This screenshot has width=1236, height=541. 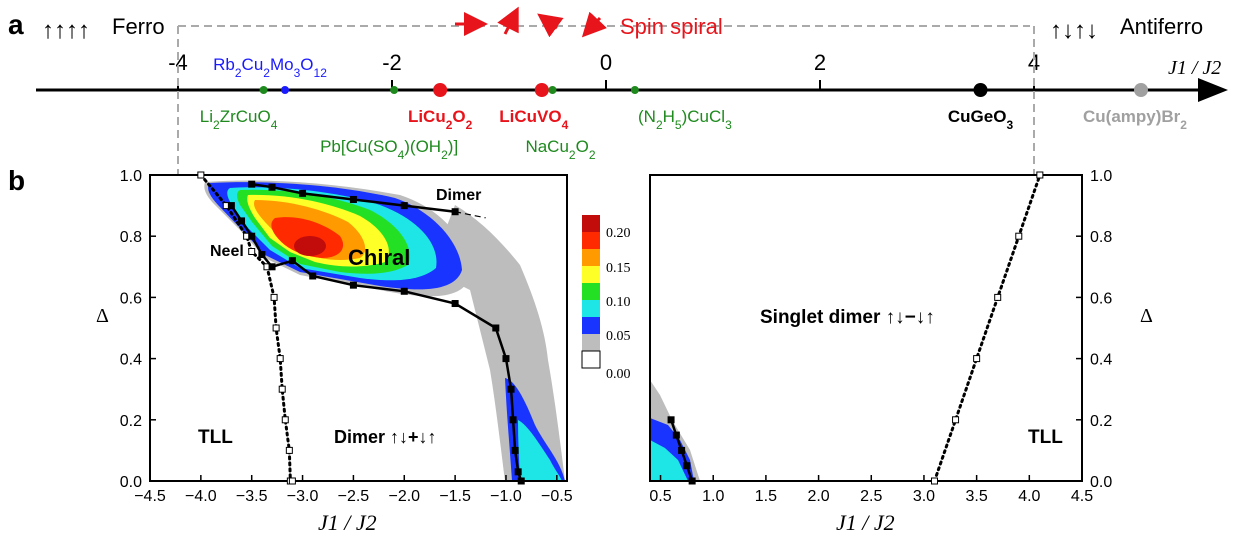 I want to click on x-tick-label: 1.5, so click(x=766, y=496).